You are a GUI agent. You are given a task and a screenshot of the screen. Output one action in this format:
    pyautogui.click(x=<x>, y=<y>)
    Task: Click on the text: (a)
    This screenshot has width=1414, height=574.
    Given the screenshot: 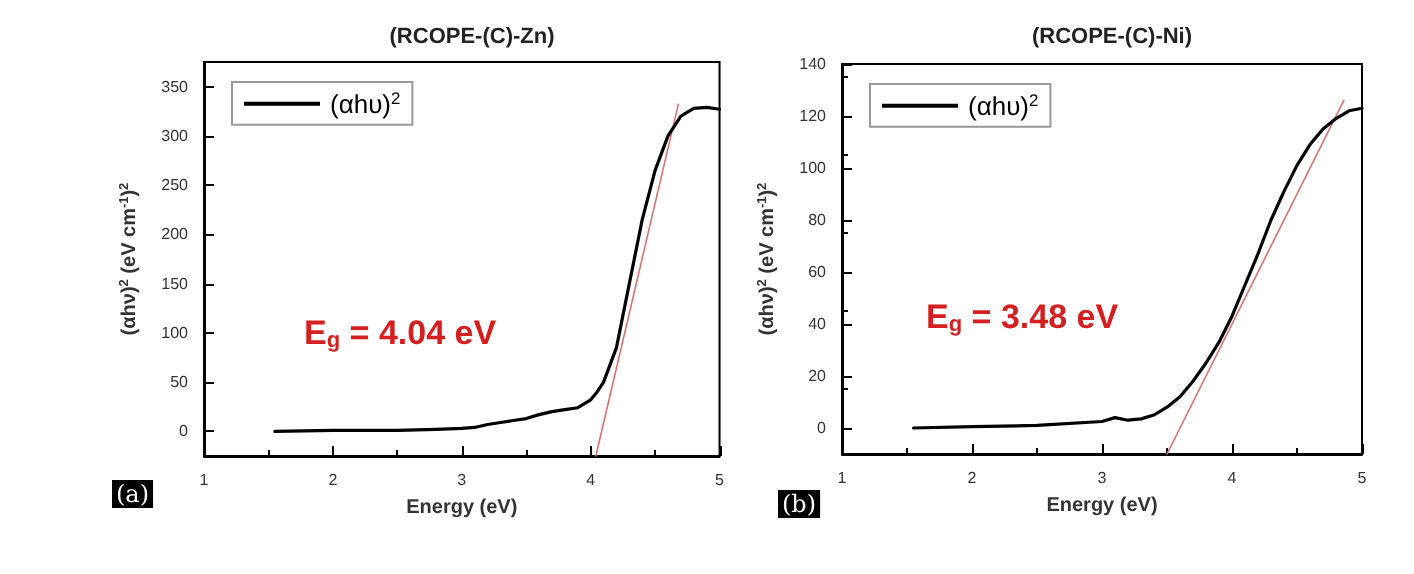 What is the action you would take?
    pyautogui.click(x=133, y=494)
    